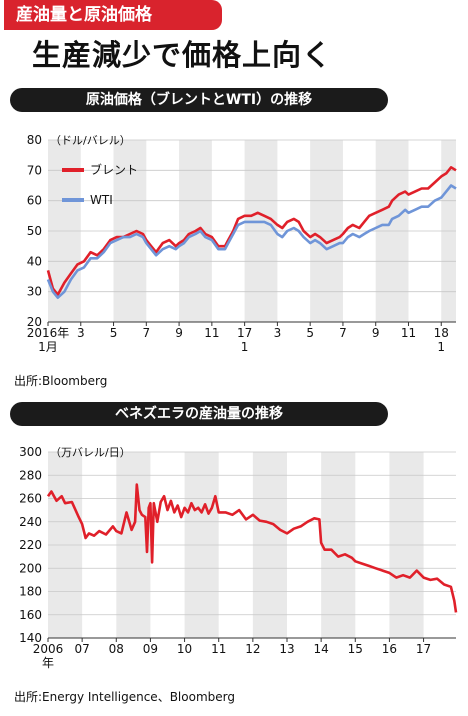  I want to click on chart1-x-tick-sublabel: 1月, so click(48, 347).